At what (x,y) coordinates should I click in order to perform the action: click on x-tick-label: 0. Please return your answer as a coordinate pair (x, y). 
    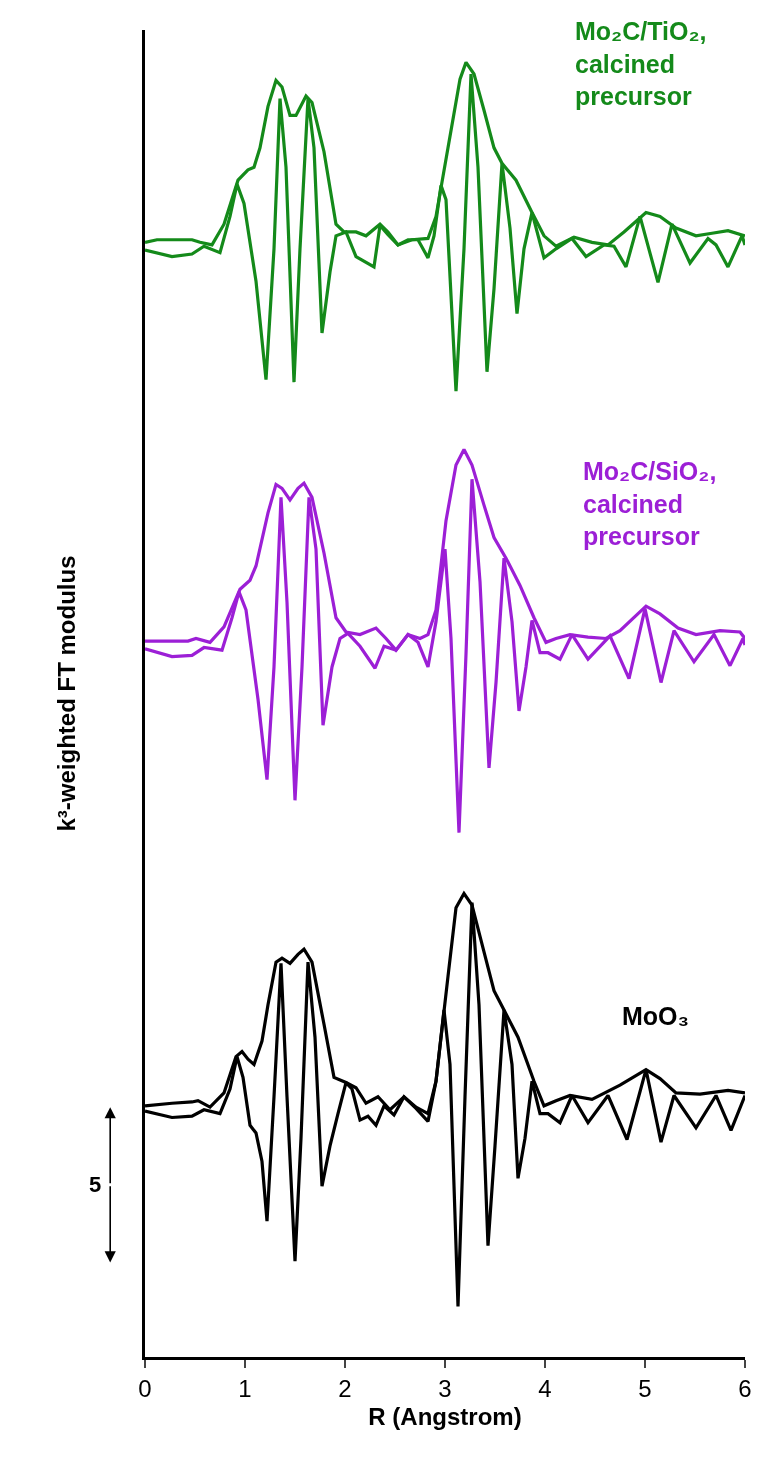
    Looking at the image, I should click on (145, 1388).